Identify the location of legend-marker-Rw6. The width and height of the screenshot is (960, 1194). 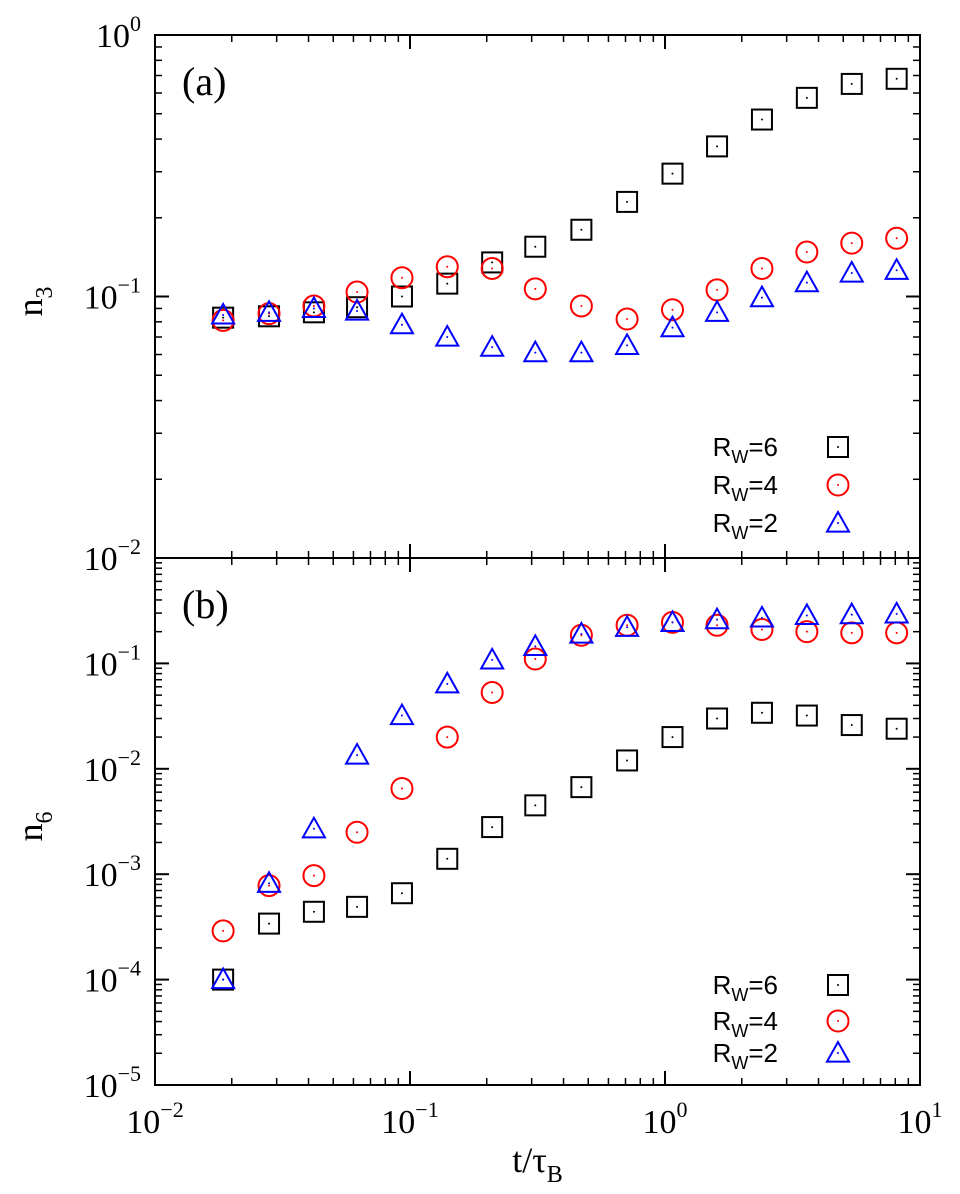
(838, 447).